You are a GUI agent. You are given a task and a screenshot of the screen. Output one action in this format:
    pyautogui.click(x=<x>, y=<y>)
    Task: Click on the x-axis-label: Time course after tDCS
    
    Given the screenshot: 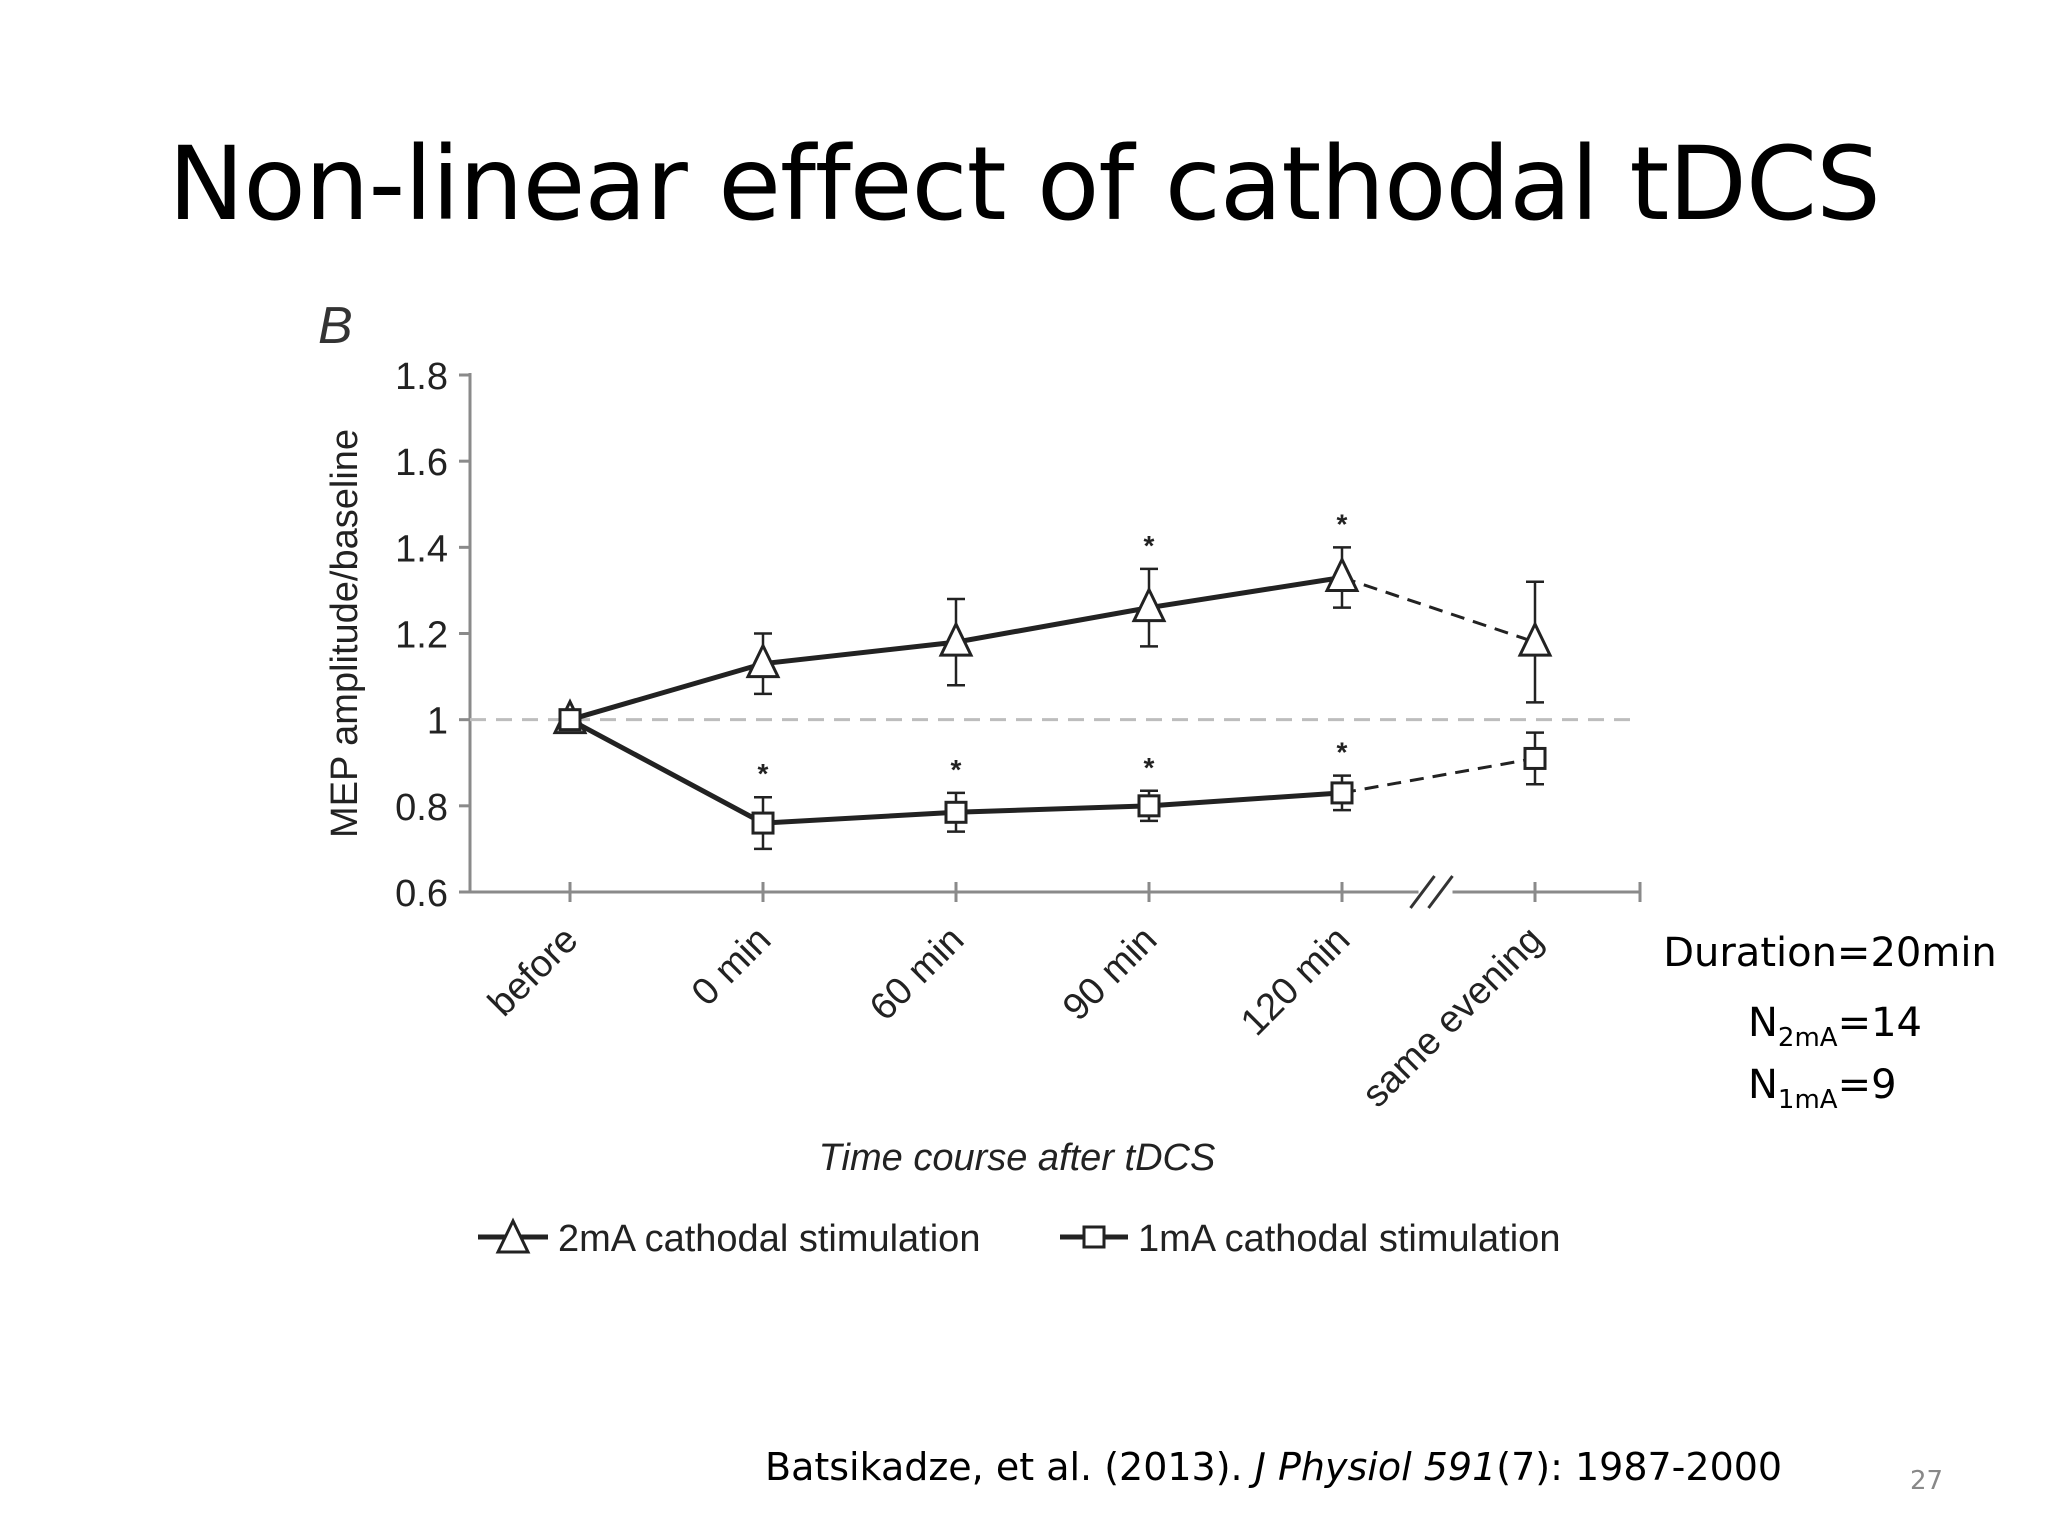 What is the action you would take?
    pyautogui.click(x=1017, y=1158)
    